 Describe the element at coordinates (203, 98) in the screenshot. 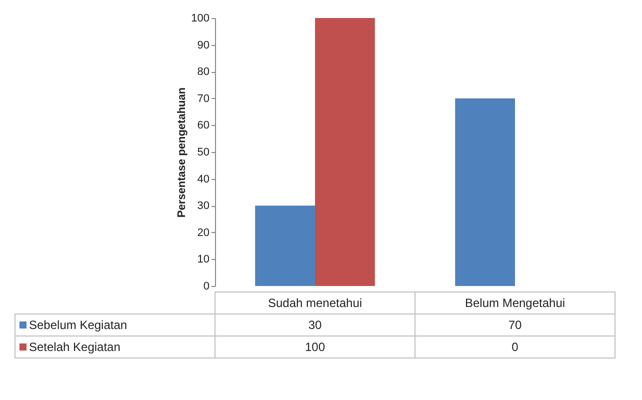

I see `y-tick-label: 70` at that location.